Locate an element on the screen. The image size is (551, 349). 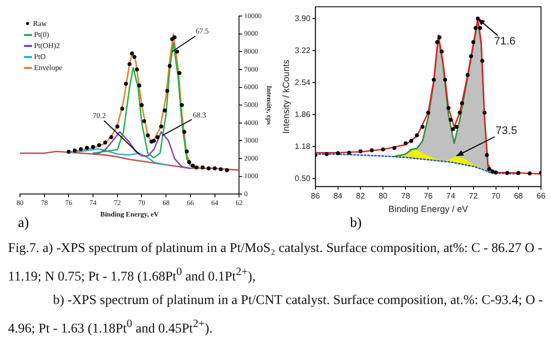
x-tick-label: 70 is located at coordinates (496, 196).